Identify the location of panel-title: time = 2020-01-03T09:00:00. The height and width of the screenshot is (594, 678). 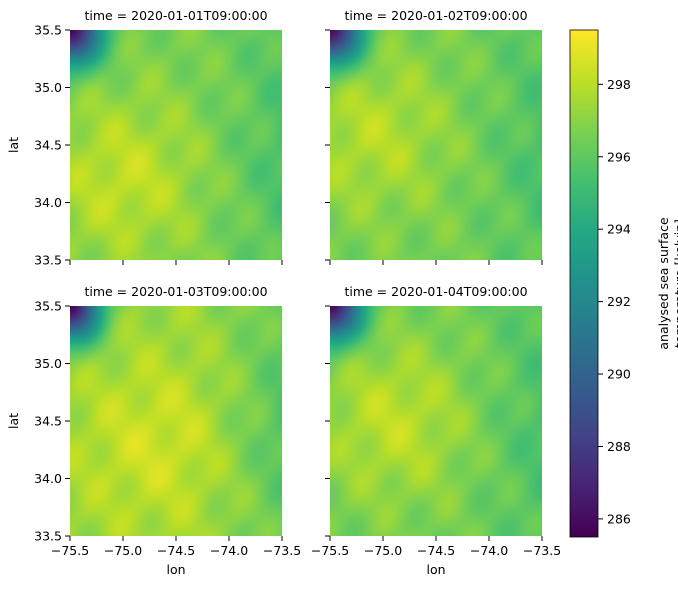
(175, 291).